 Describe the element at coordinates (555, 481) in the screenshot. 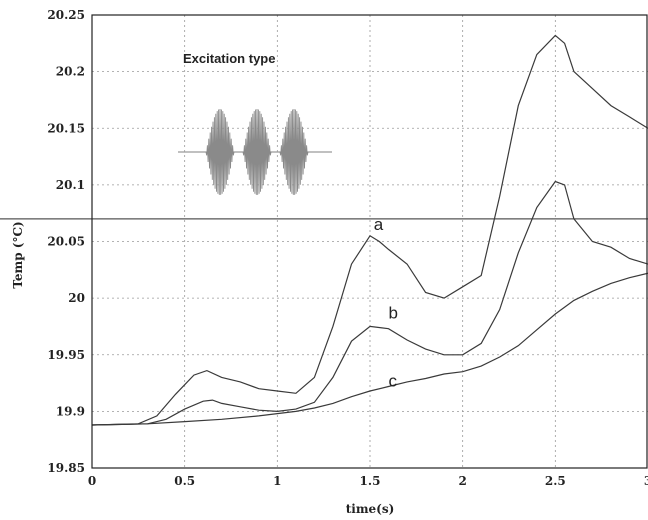

I see `x-tick-label: 2.5` at that location.